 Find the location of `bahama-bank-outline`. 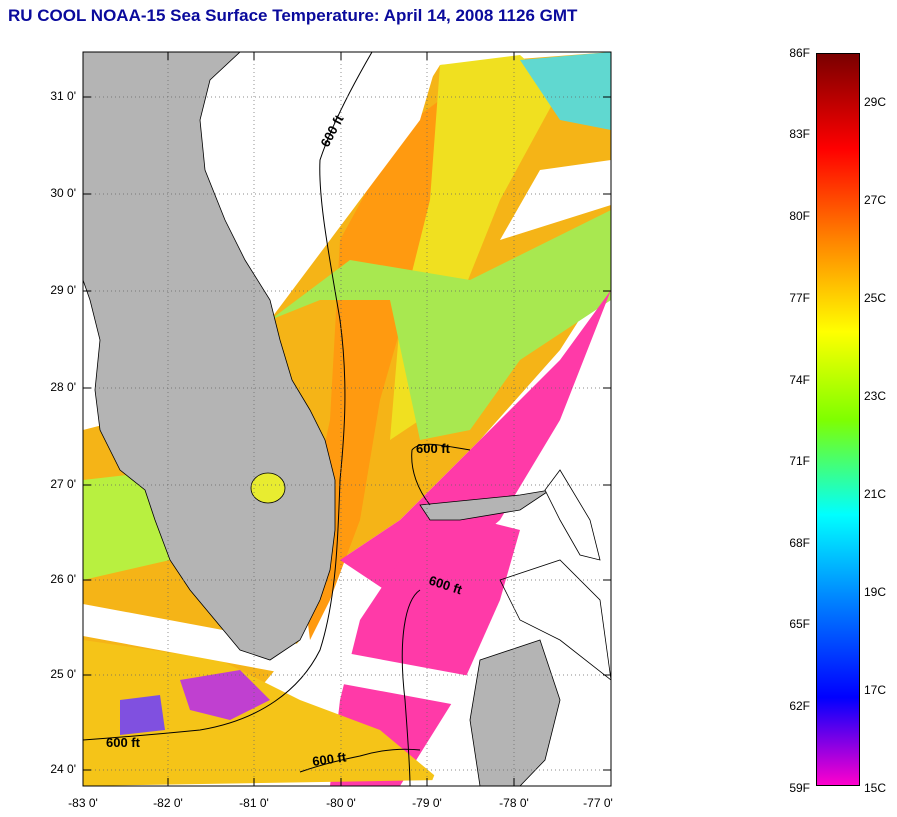

bahama-bank-outline is located at coordinates (555, 620).